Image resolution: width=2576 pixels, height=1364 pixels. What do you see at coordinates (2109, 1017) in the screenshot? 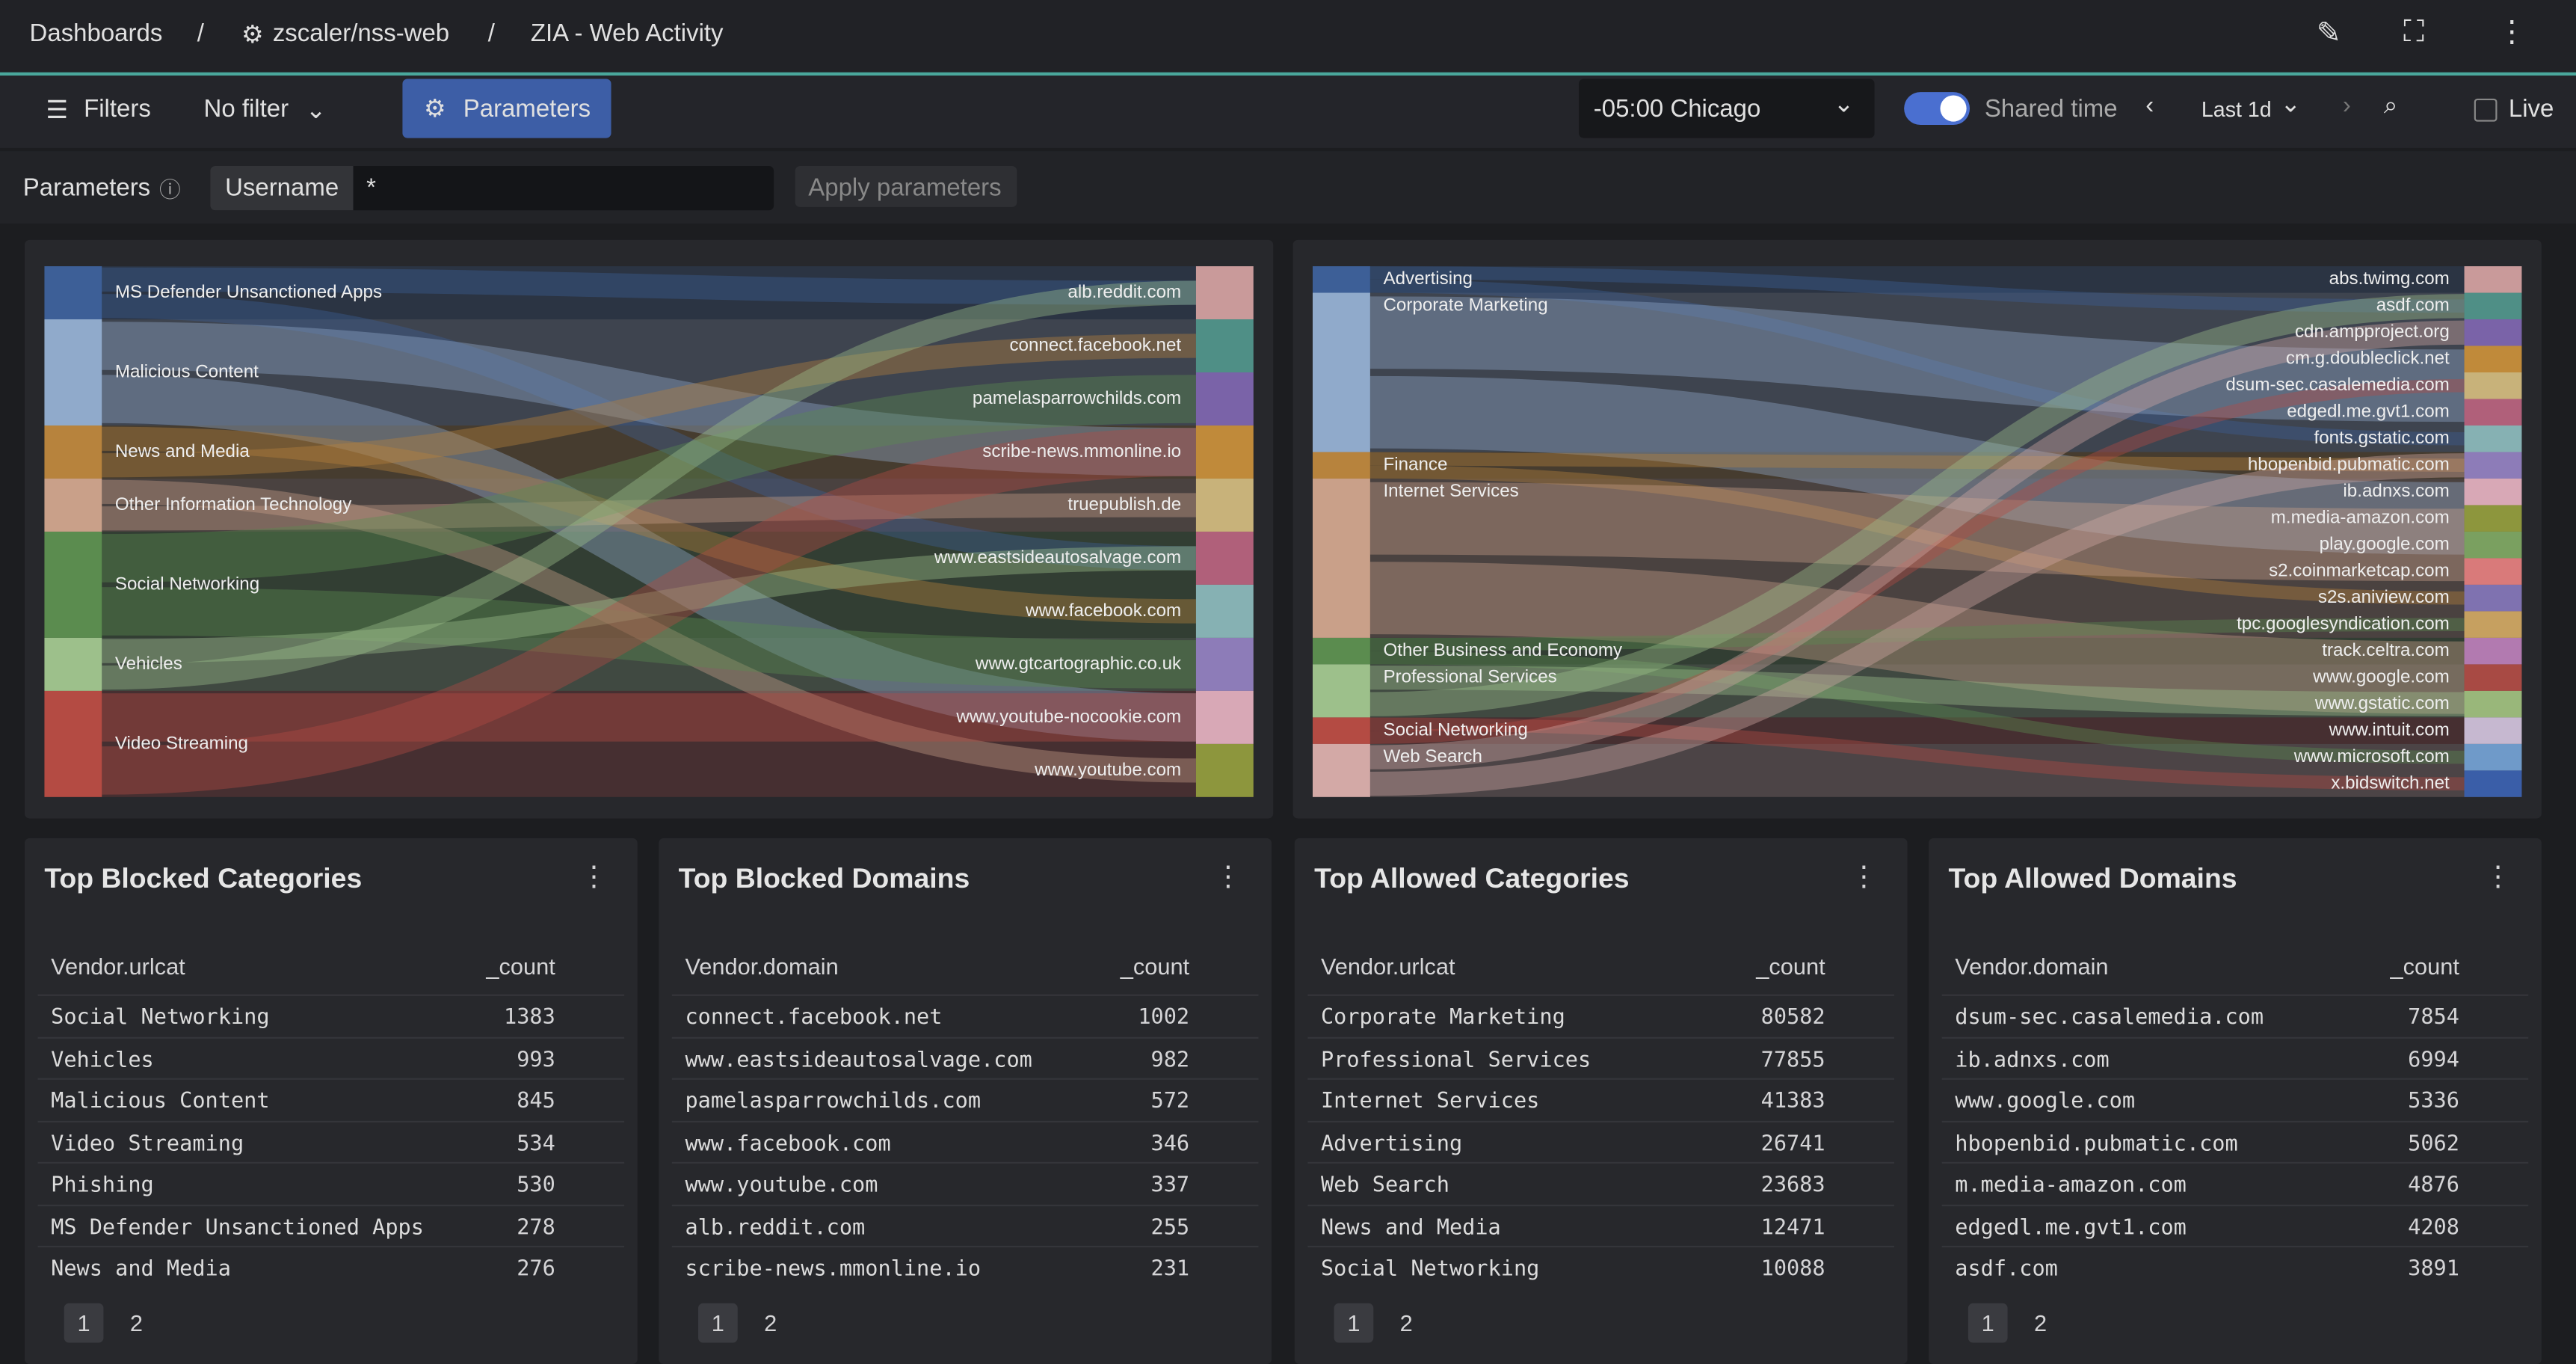
I see `row-link: dsum-sec.casalemedia.com` at bounding box center [2109, 1017].